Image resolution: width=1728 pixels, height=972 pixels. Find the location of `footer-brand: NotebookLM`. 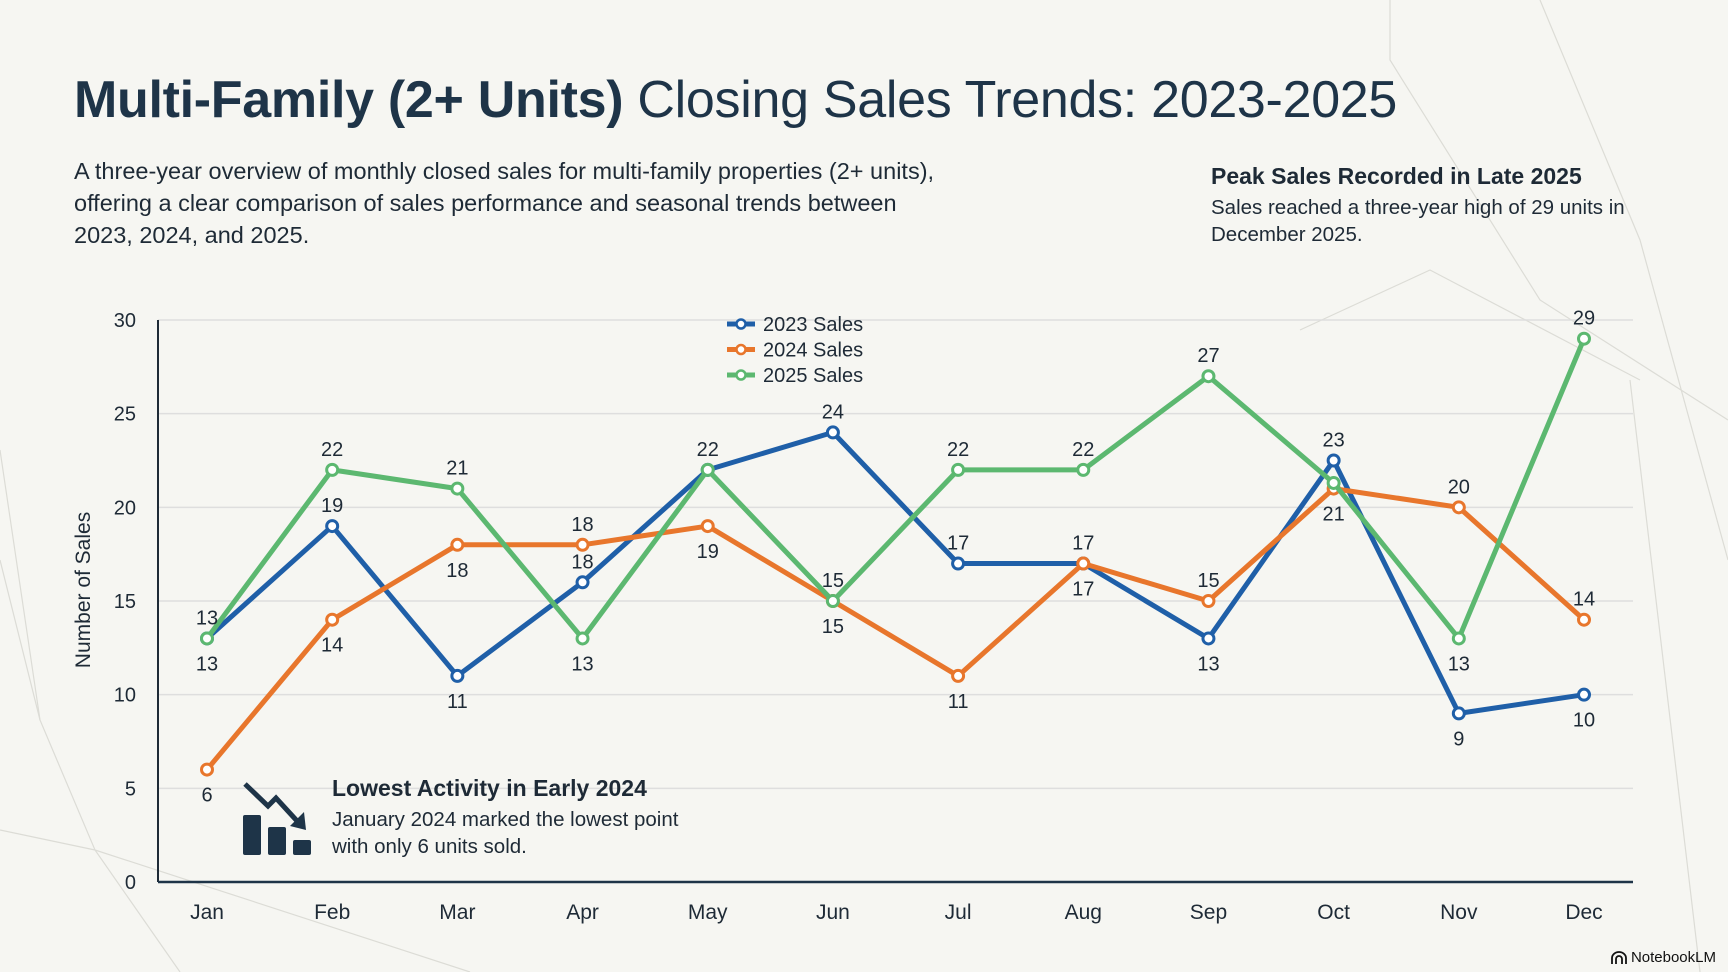

footer-brand: NotebookLM is located at coordinates (1663, 957).